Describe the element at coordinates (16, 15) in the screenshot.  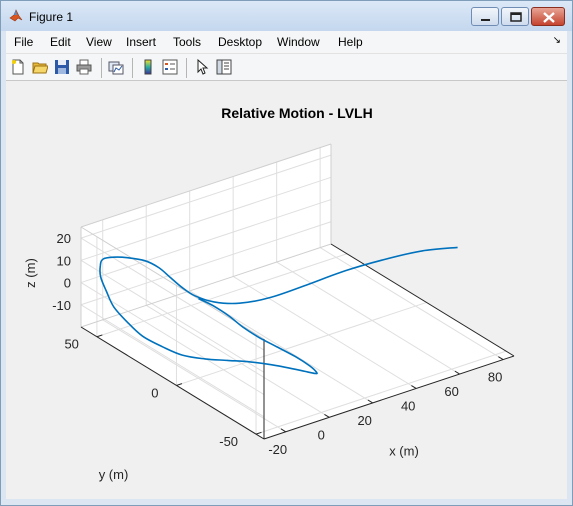
I see `matlab-logo-icon` at that location.